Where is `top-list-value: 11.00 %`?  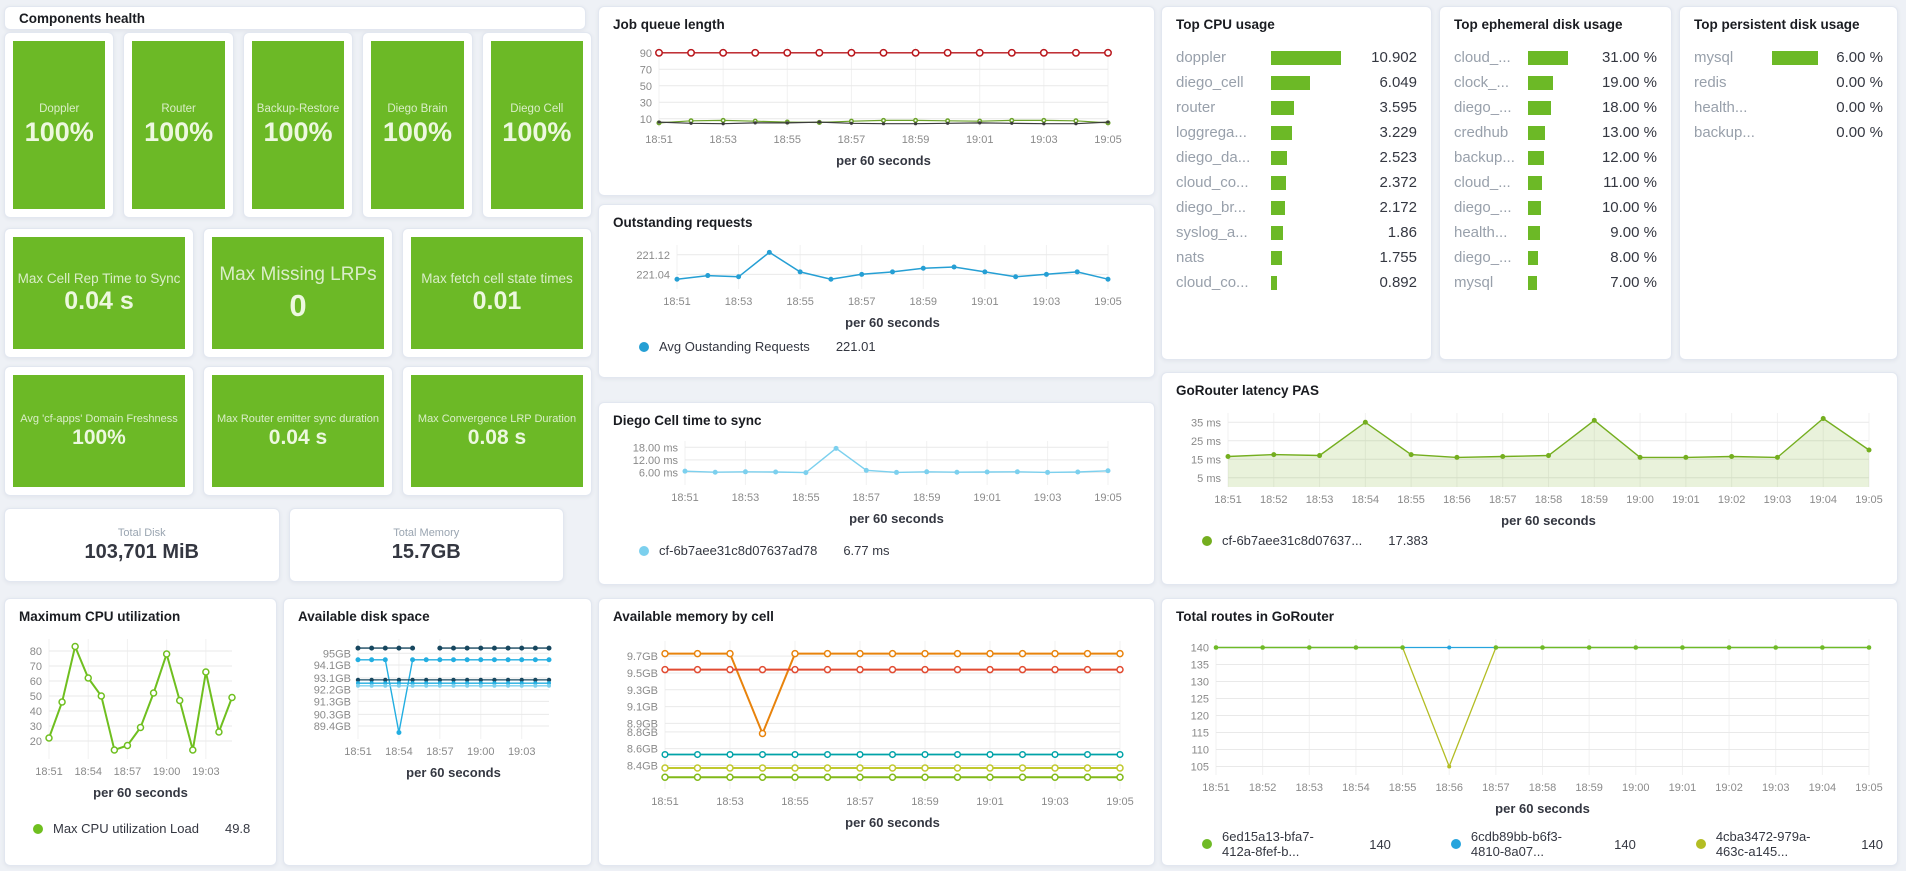 top-list-value: 11.00 % is located at coordinates (1630, 182).